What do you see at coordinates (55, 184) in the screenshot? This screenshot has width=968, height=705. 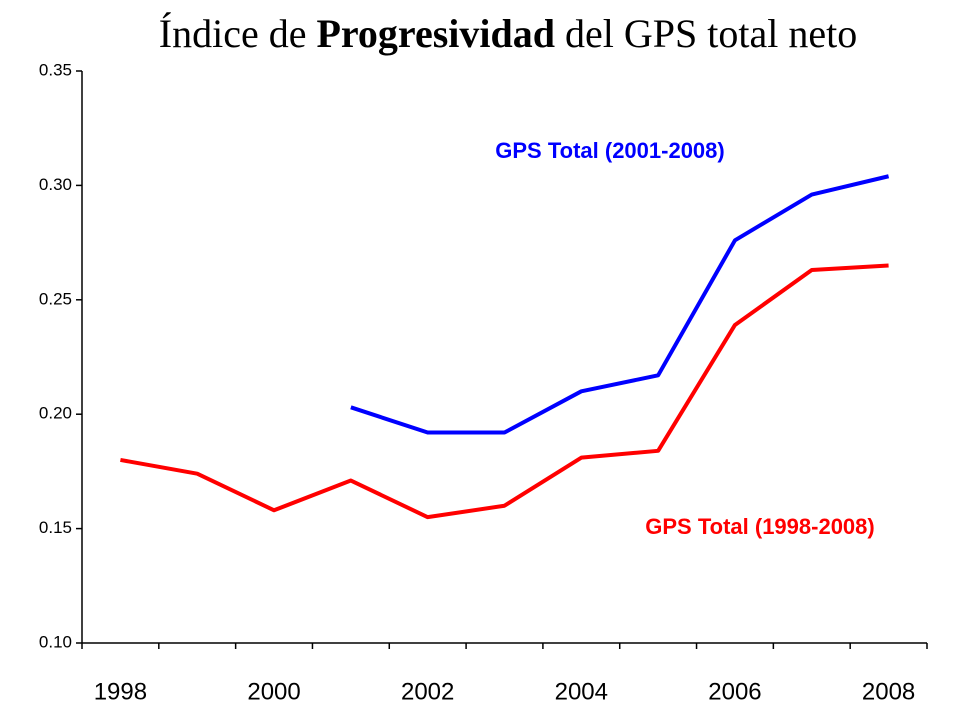 I see `y-tick-label: 0.30` at bounding box center [55, 184].